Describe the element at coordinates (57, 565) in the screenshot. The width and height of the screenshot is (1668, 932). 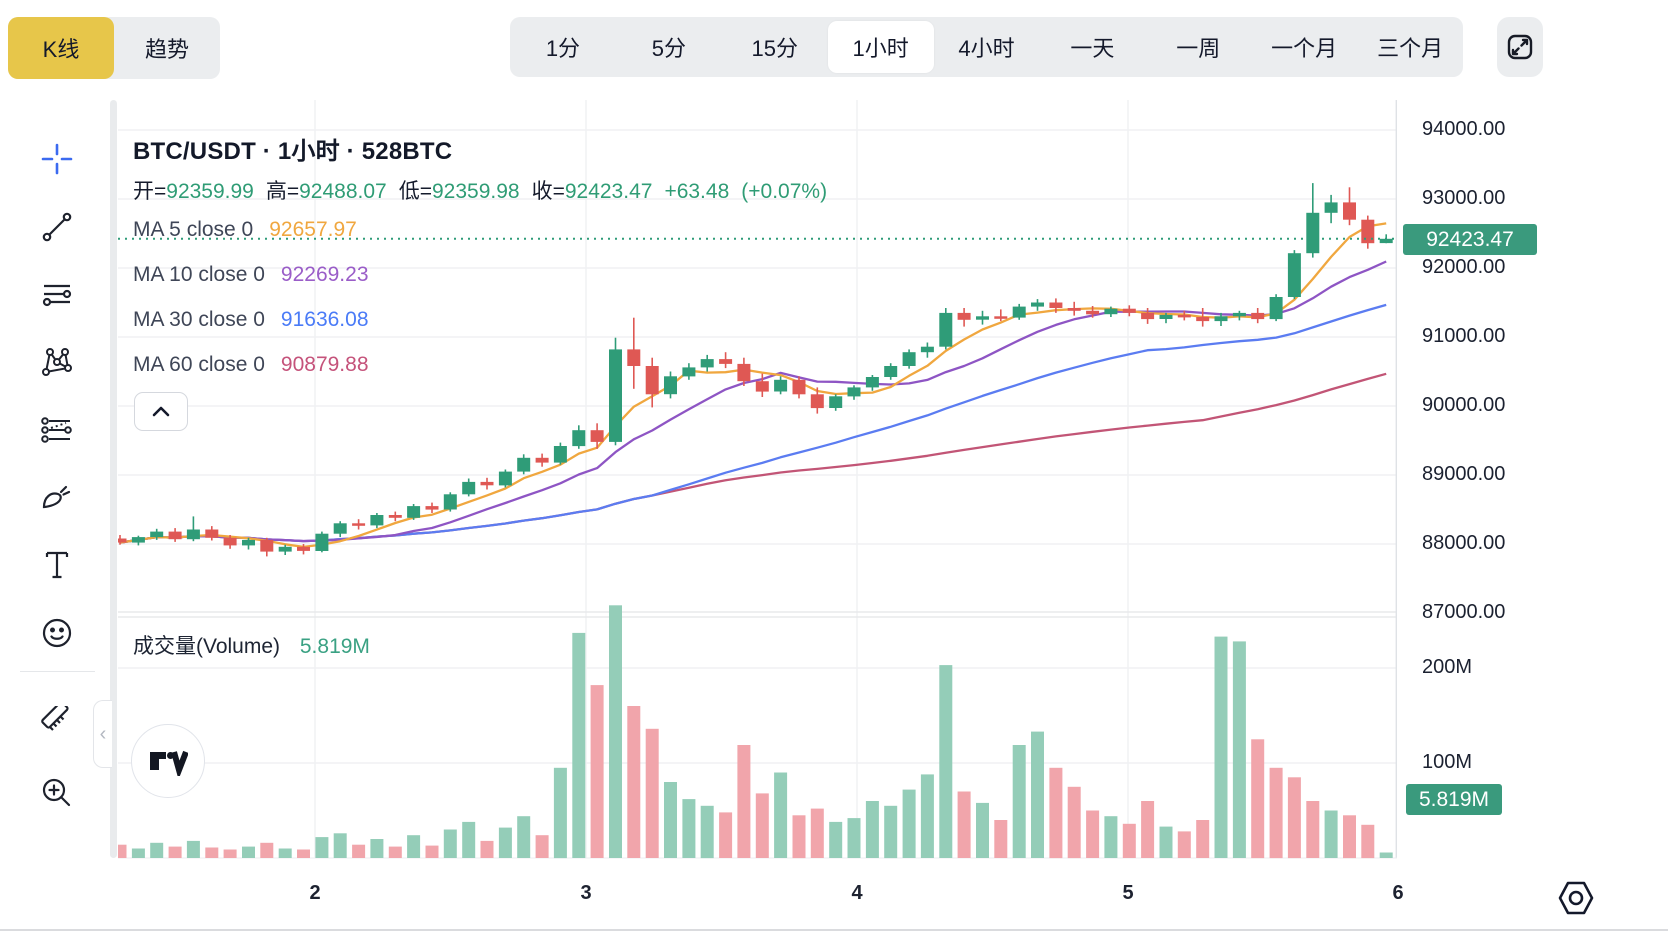
I see `text-icon` at that location.